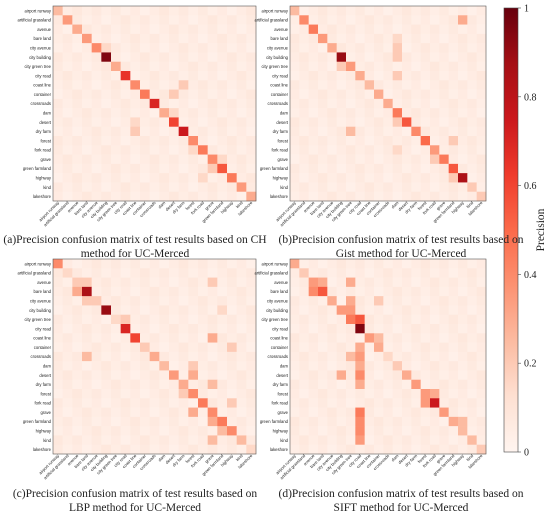 The height and width of the screenshot is (515, 550). Describe the element at coordinates (44, 131) in the screenshot. I see `y-tick-label: dry farm` at that location.